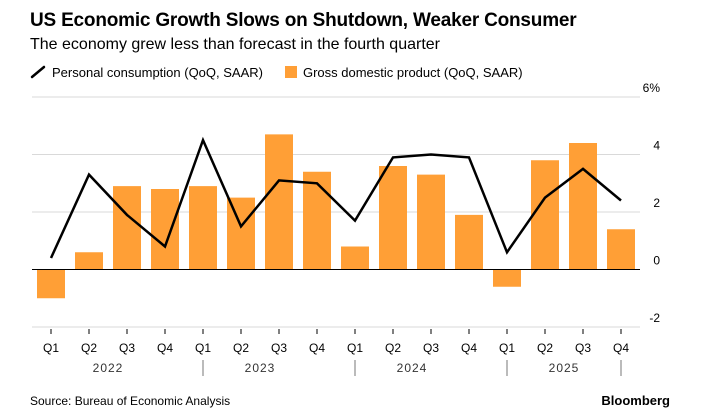  I want to click on source-note: Source: Bureau of Economic Analysis, so click(130, 401).